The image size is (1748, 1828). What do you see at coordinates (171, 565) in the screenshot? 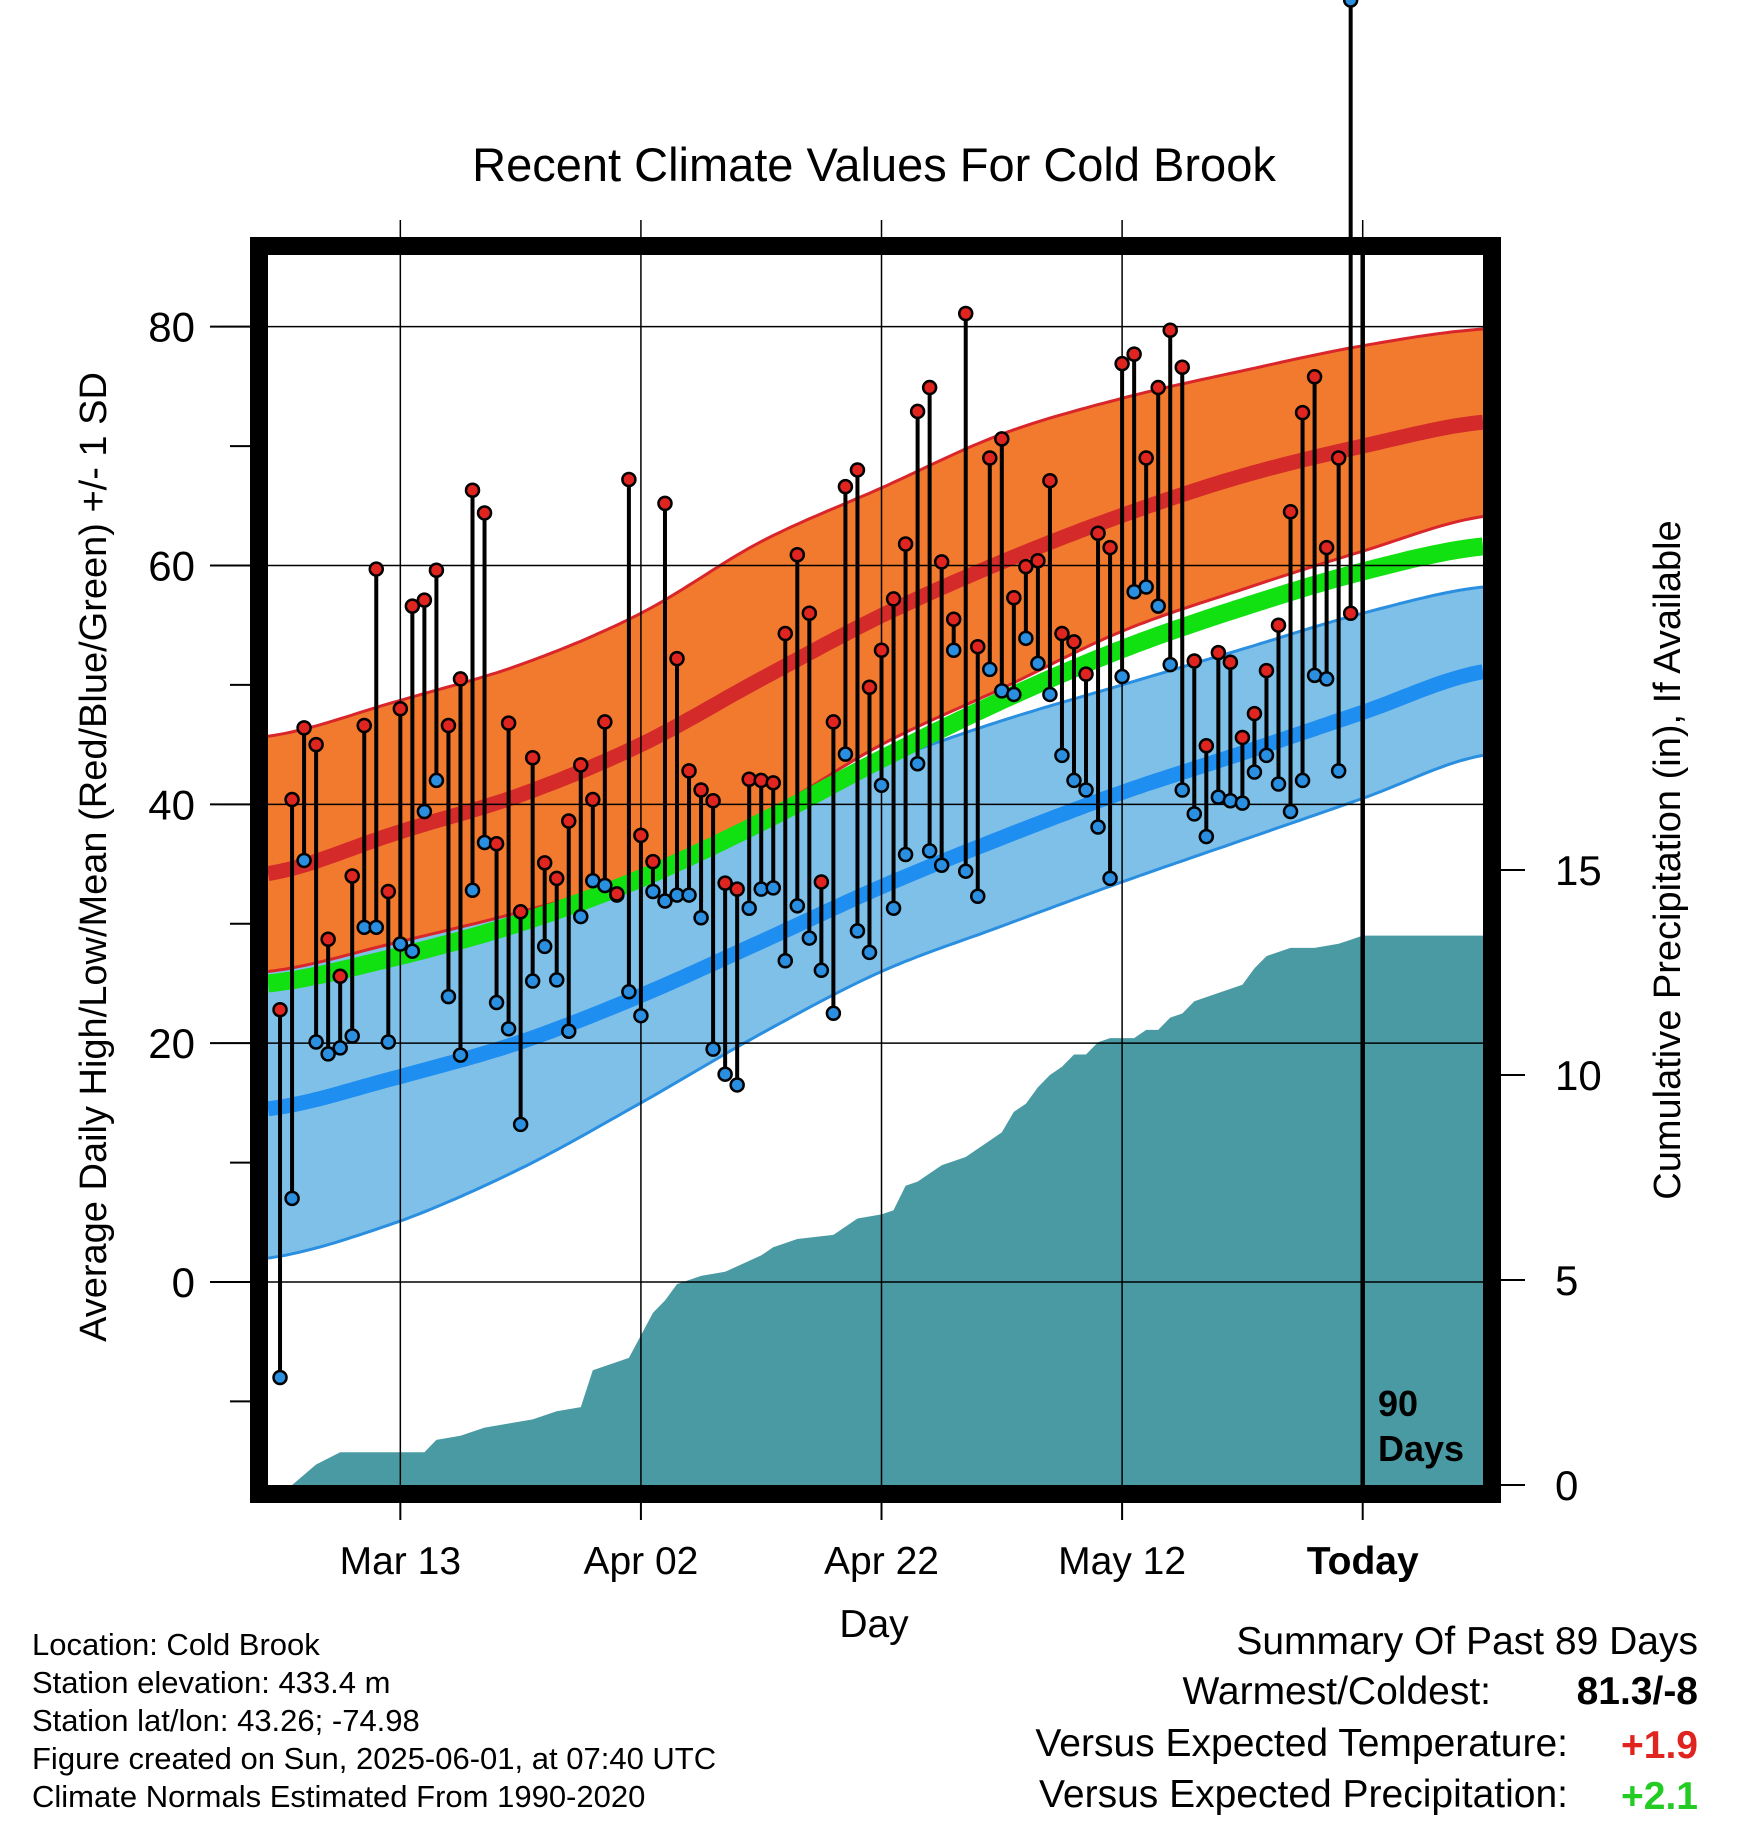
I see `y-tick-label-3: 60` at bounding box center [171, 565].